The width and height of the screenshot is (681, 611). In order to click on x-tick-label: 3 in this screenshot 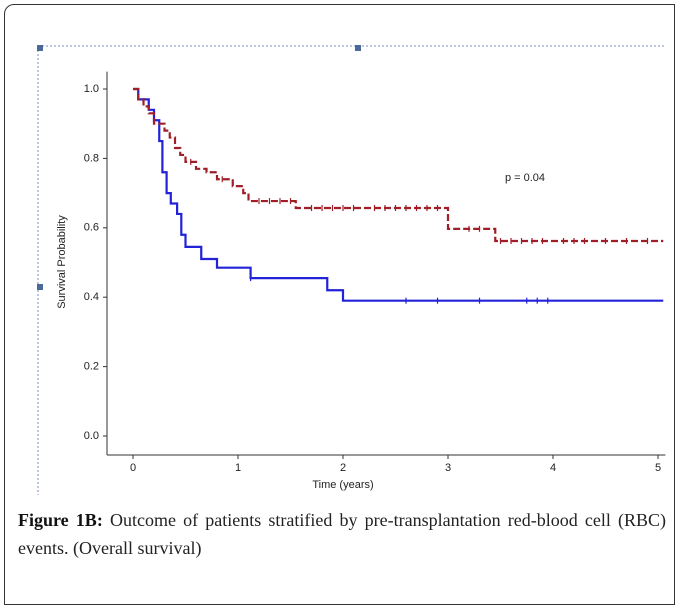, I will do `click(448, 468)`.